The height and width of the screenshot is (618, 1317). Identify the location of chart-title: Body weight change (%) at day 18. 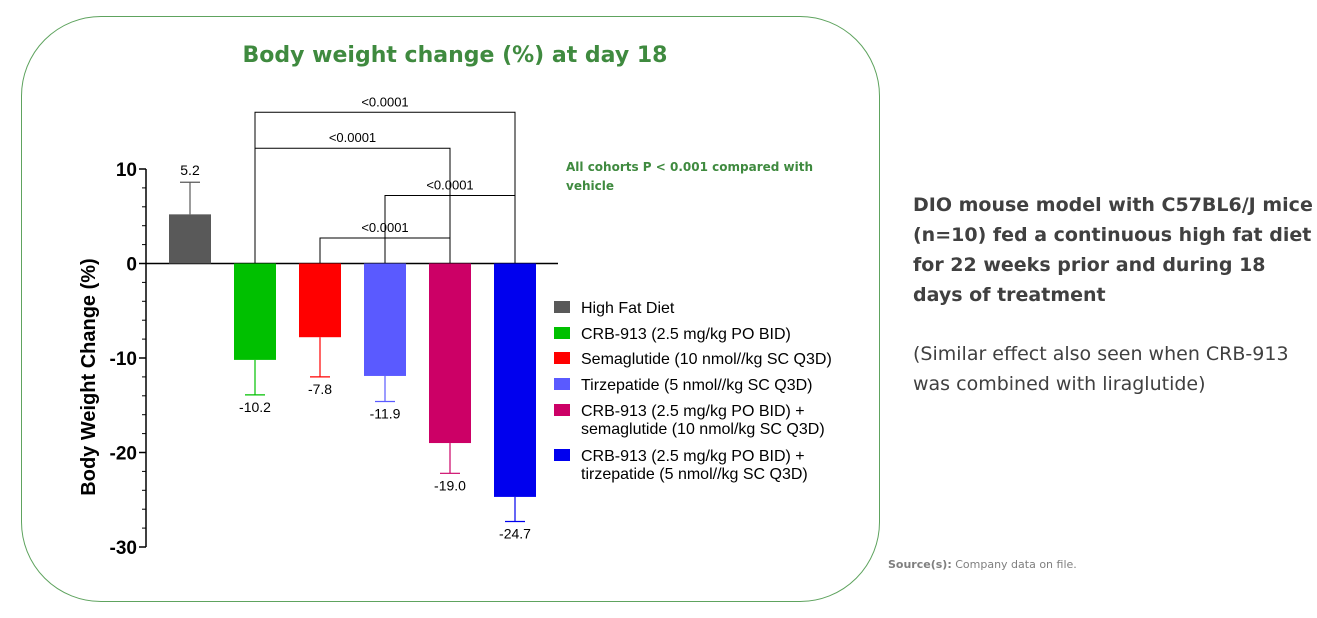
(455, 55).